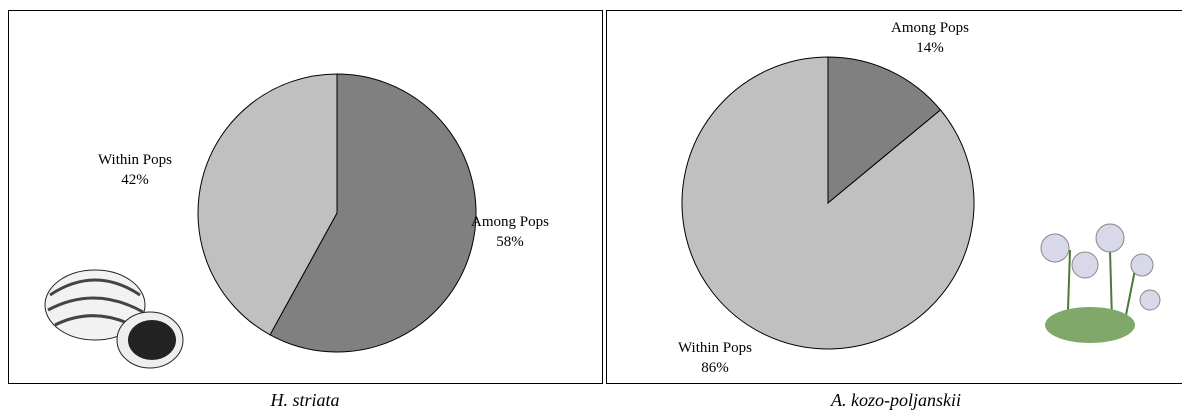  Describe the element at coordinates (715, 368) in the screenshot. I see `slice-percent: 86%` at that location.